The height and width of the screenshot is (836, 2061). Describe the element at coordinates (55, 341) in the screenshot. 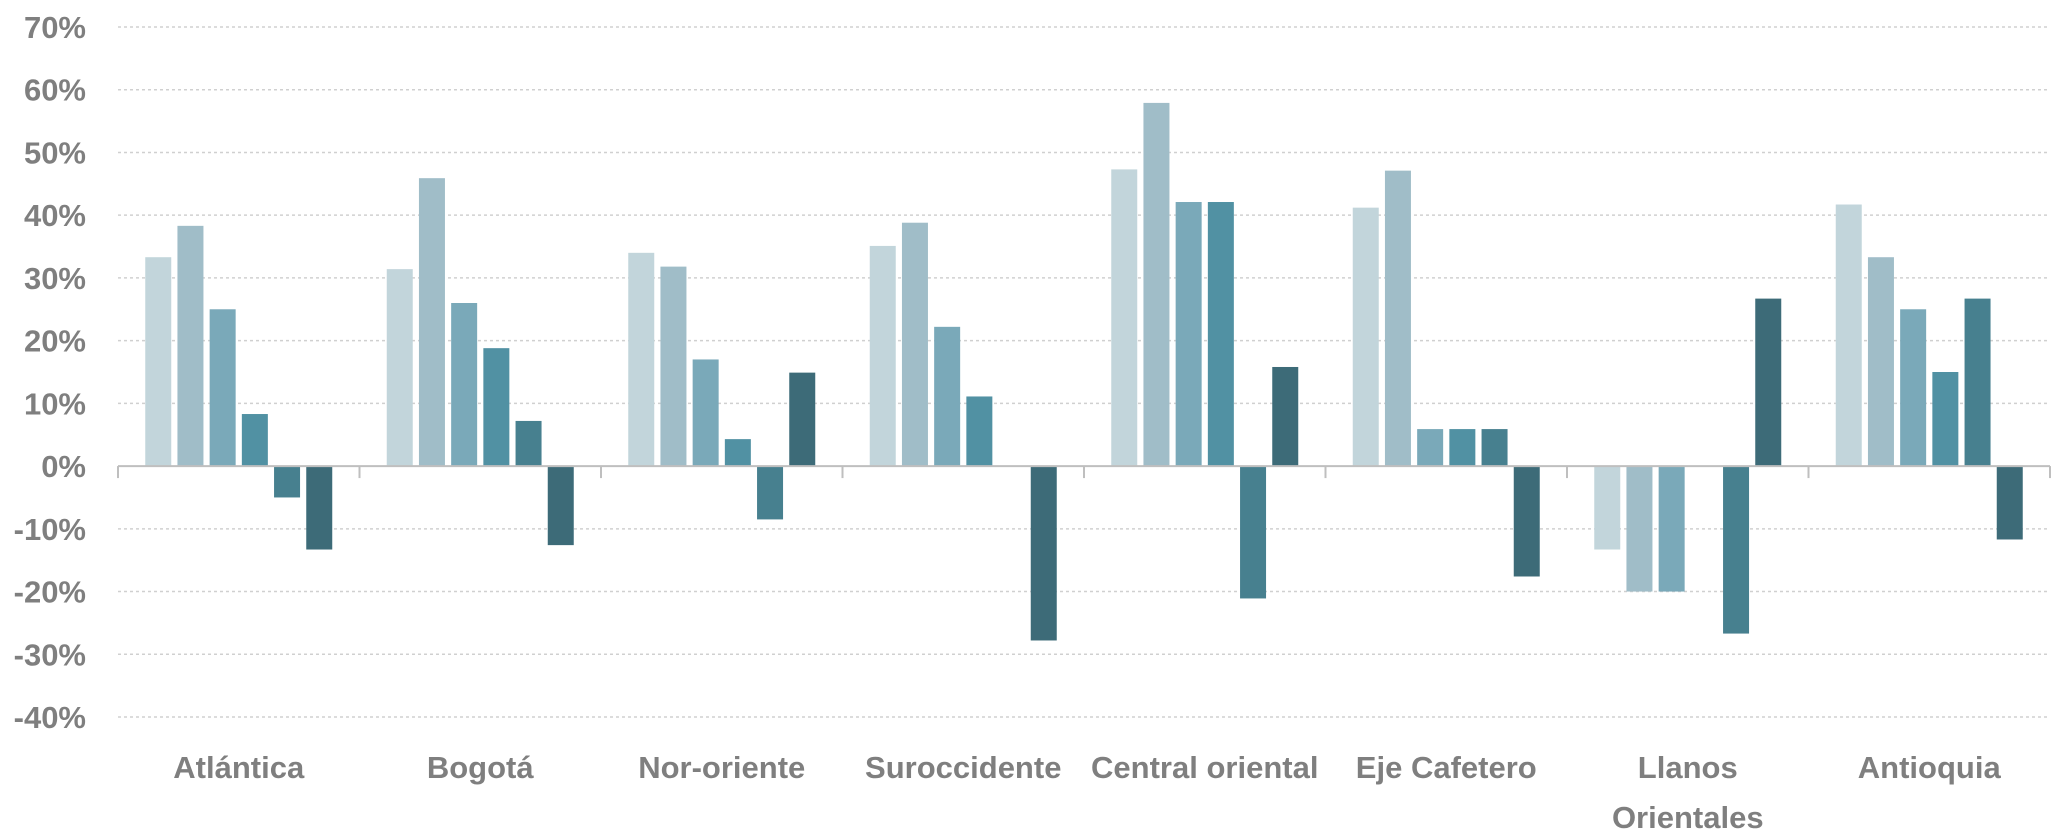

I see `y-tick-label: 20%` at that location.